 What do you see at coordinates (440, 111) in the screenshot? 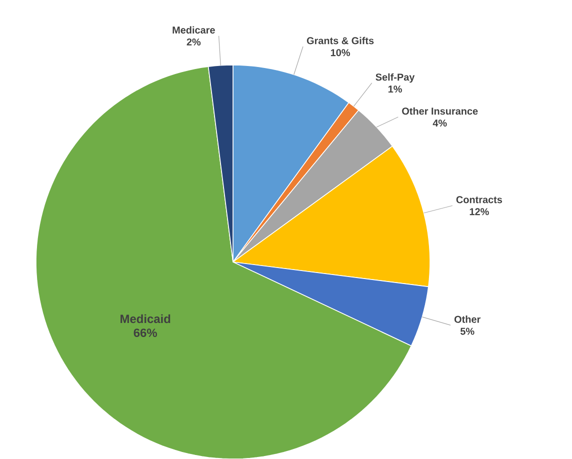
I see `slice-label: Other Insurance` at bounding box center [440, 111].